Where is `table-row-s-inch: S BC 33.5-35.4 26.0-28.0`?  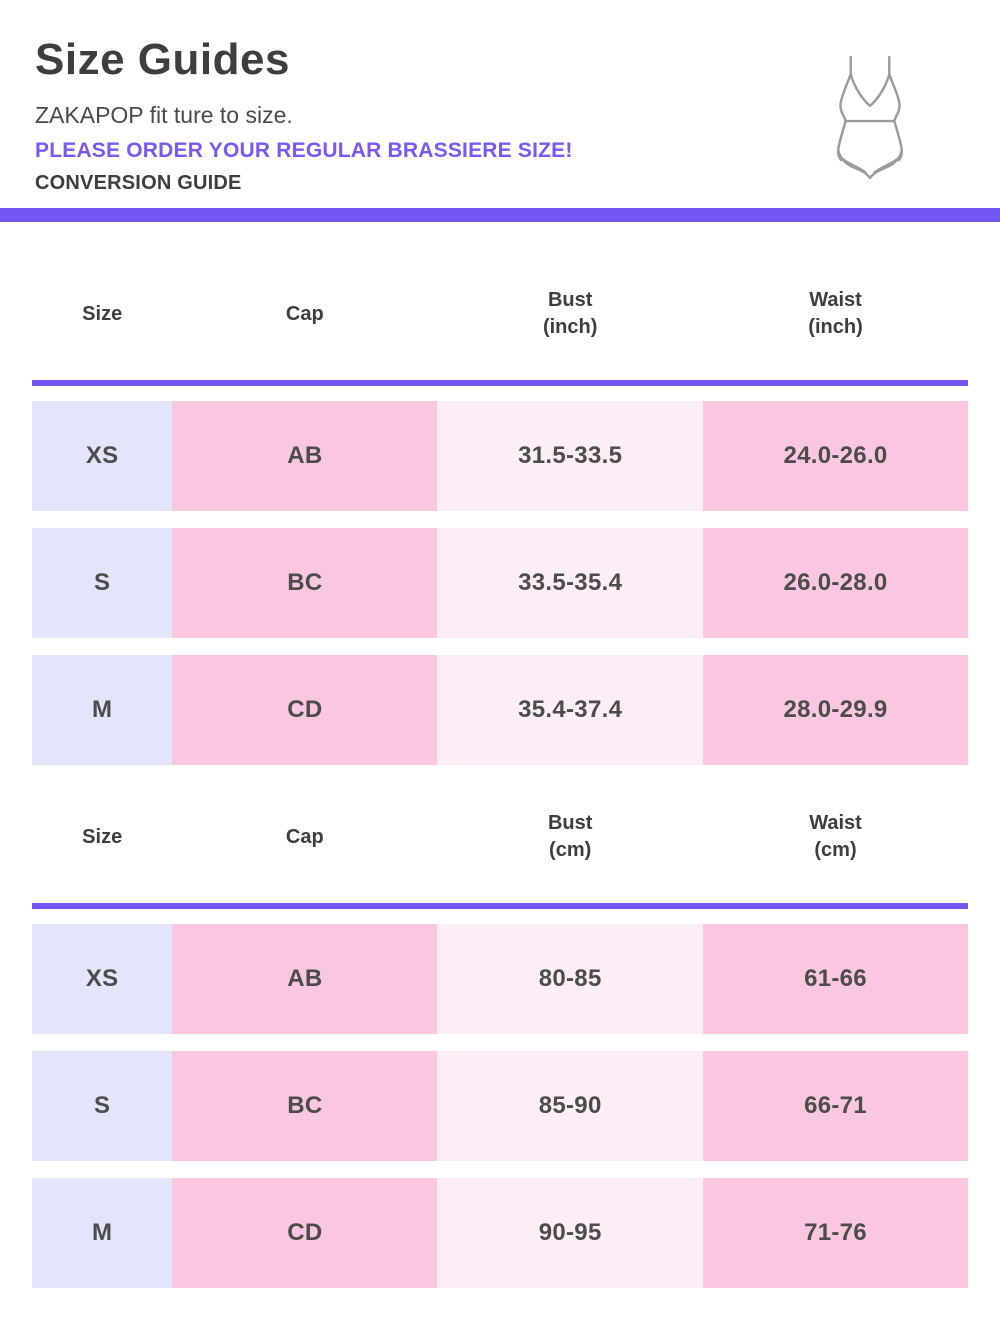
table-row-s-inch: S BC 33.5-35.4 26.0-28.0 is located at coordinates (500, 583).